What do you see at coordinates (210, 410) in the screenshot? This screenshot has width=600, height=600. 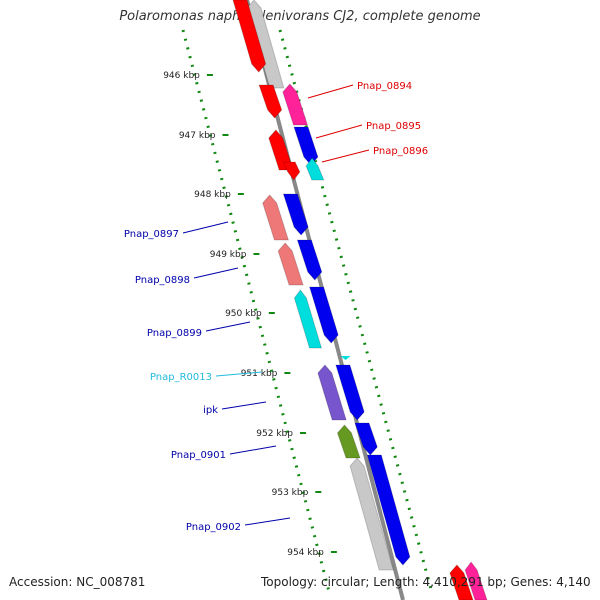 I see `gene-label: ipk` at bounding box center [210, 410].